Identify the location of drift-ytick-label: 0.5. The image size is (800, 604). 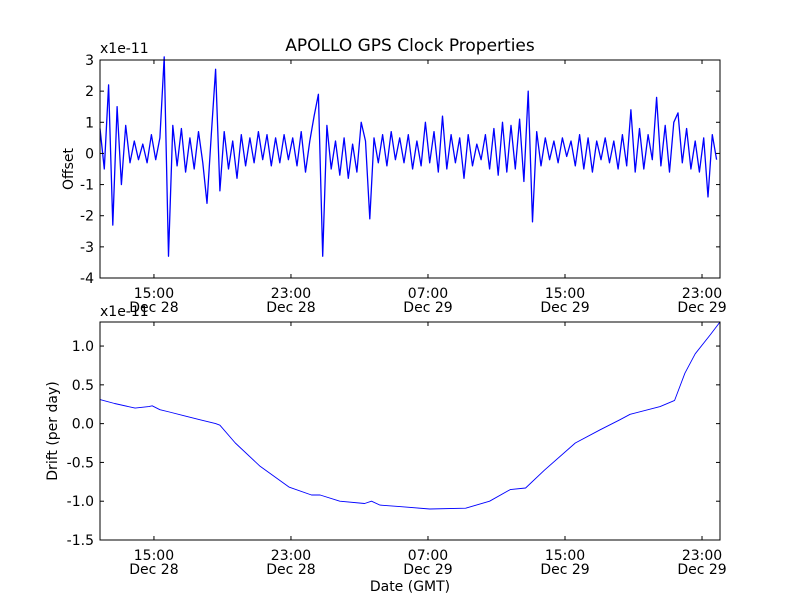
(83, 386).